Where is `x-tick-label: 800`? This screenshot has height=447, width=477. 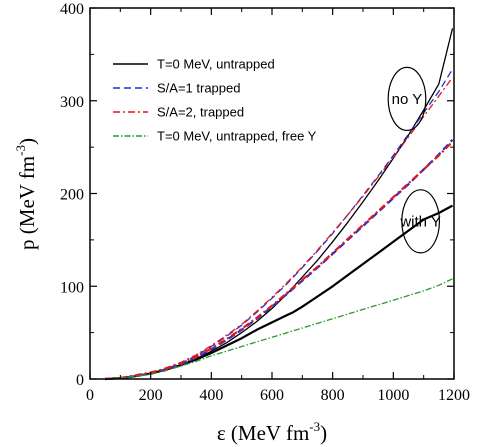
x-tick-label: 800 is located at coordinates (333, 395).